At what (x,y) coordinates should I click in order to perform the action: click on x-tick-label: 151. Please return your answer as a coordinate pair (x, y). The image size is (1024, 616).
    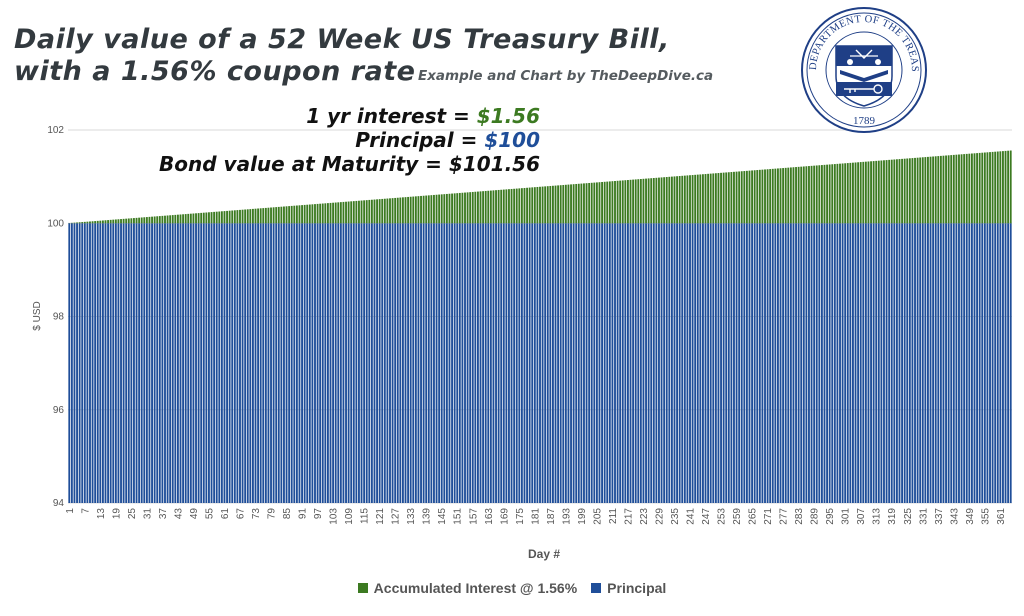
    Looking at the image, I should click on (458, 516).